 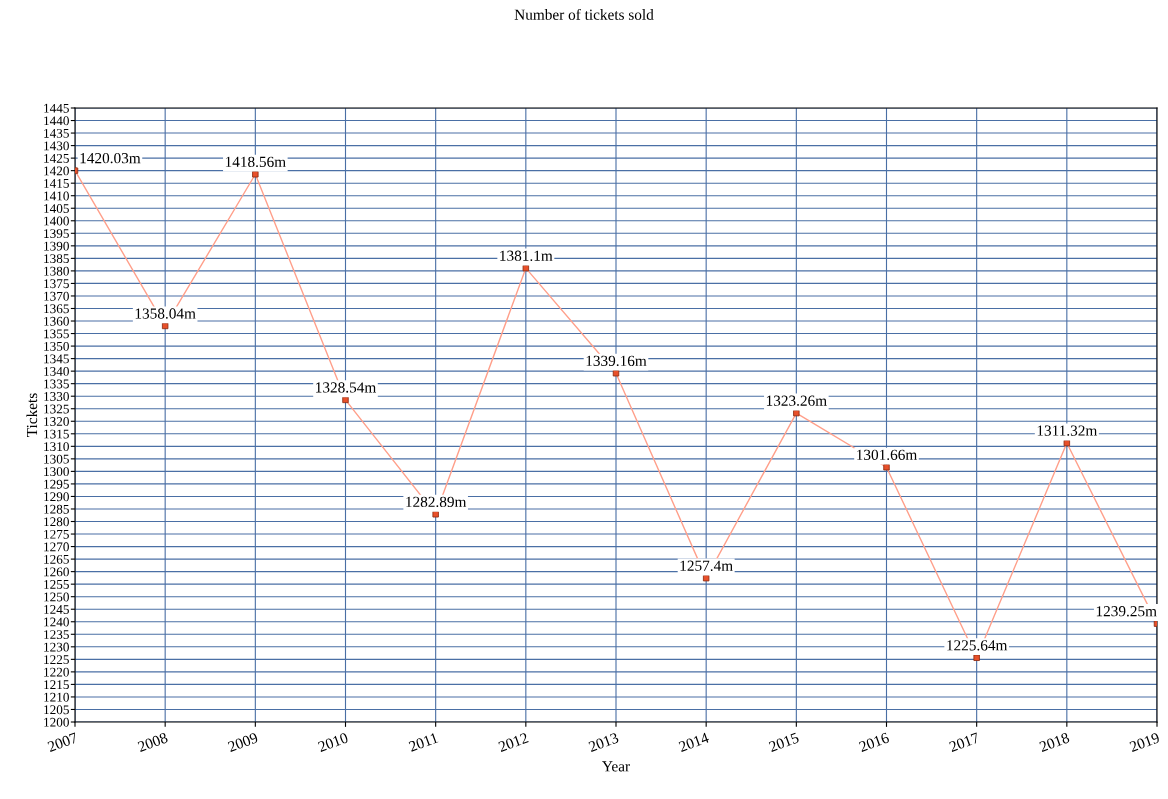 What do you see at coordinates (423, 742) in the screenshot?
I see `x-tick-label: 2011` at bounding box center [423, 742].